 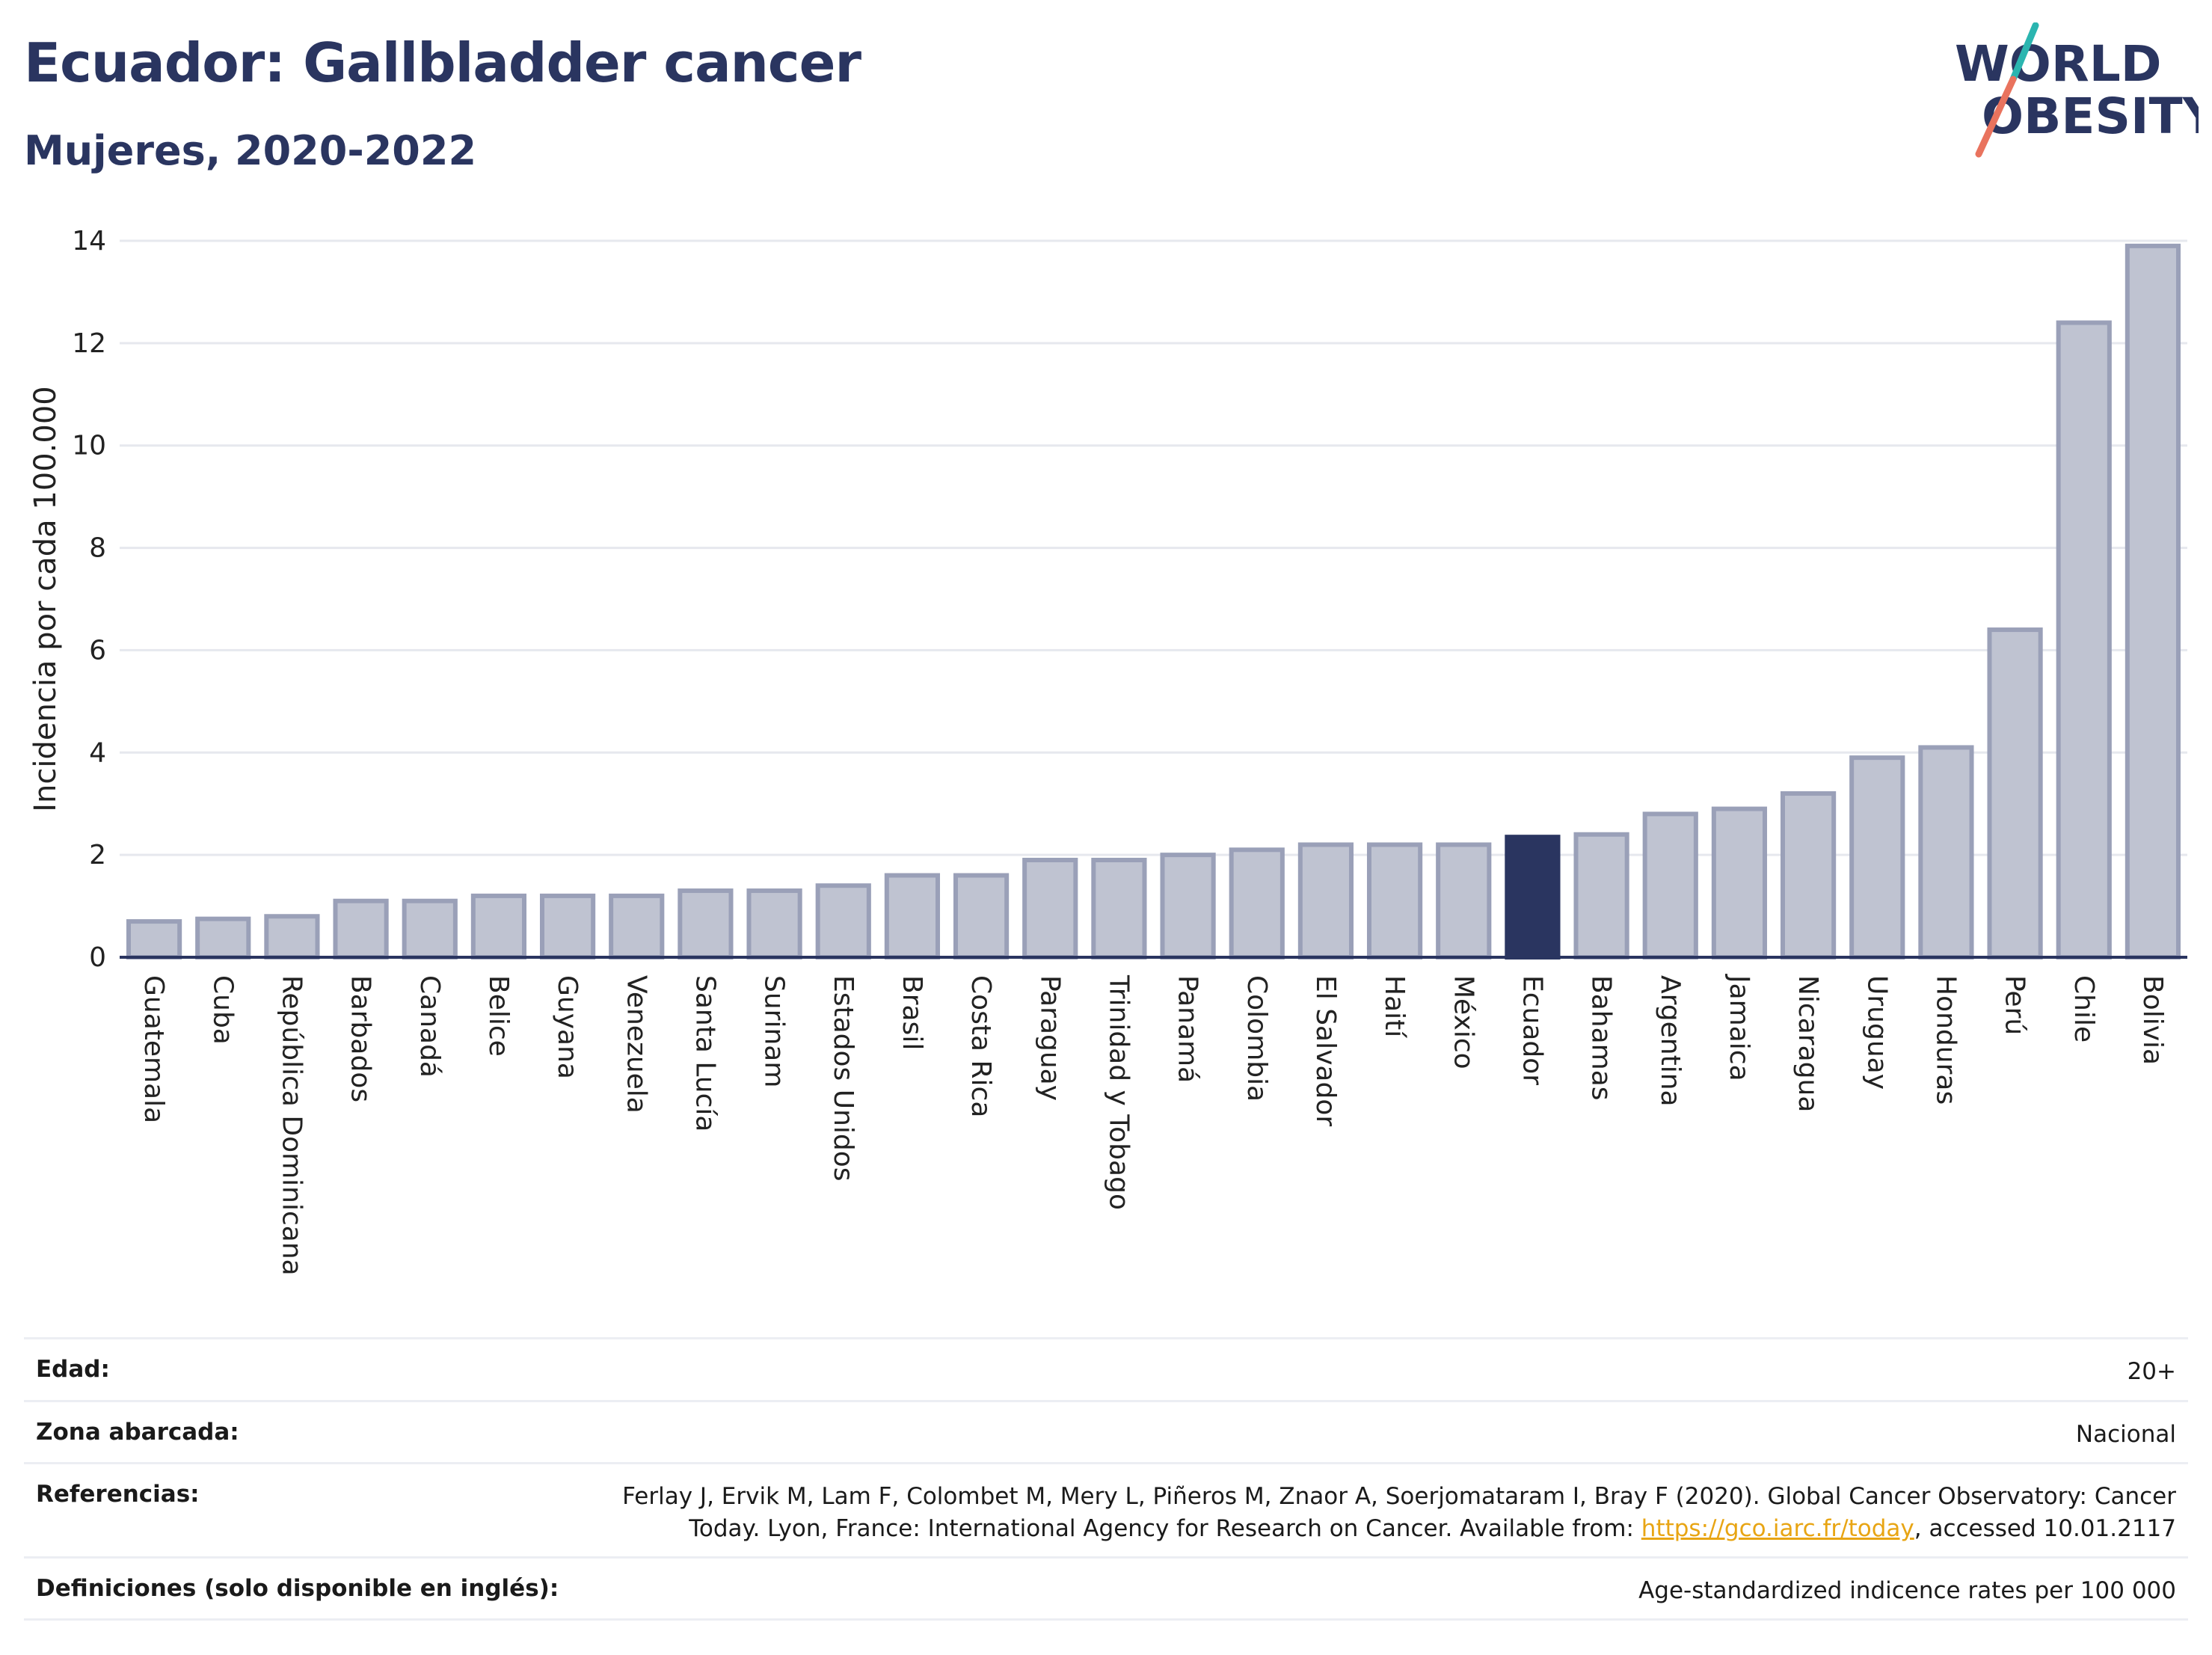 I want to click on y-tick-label: 2, so click(x=97, y=855).